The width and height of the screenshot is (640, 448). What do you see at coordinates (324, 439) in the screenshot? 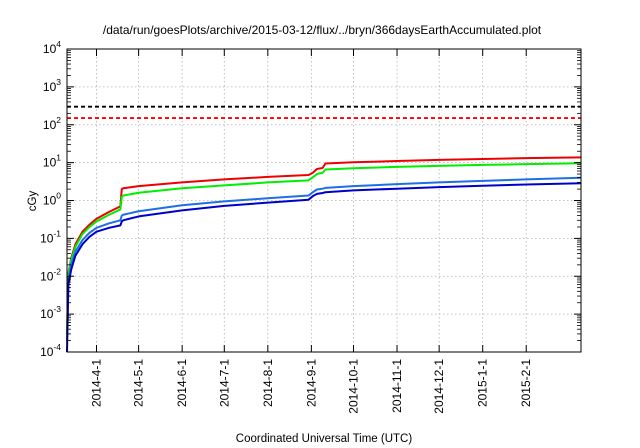
I see `x-axis-label: Coordinated Universal Time (UTC)` at bounding box center [324, 439].